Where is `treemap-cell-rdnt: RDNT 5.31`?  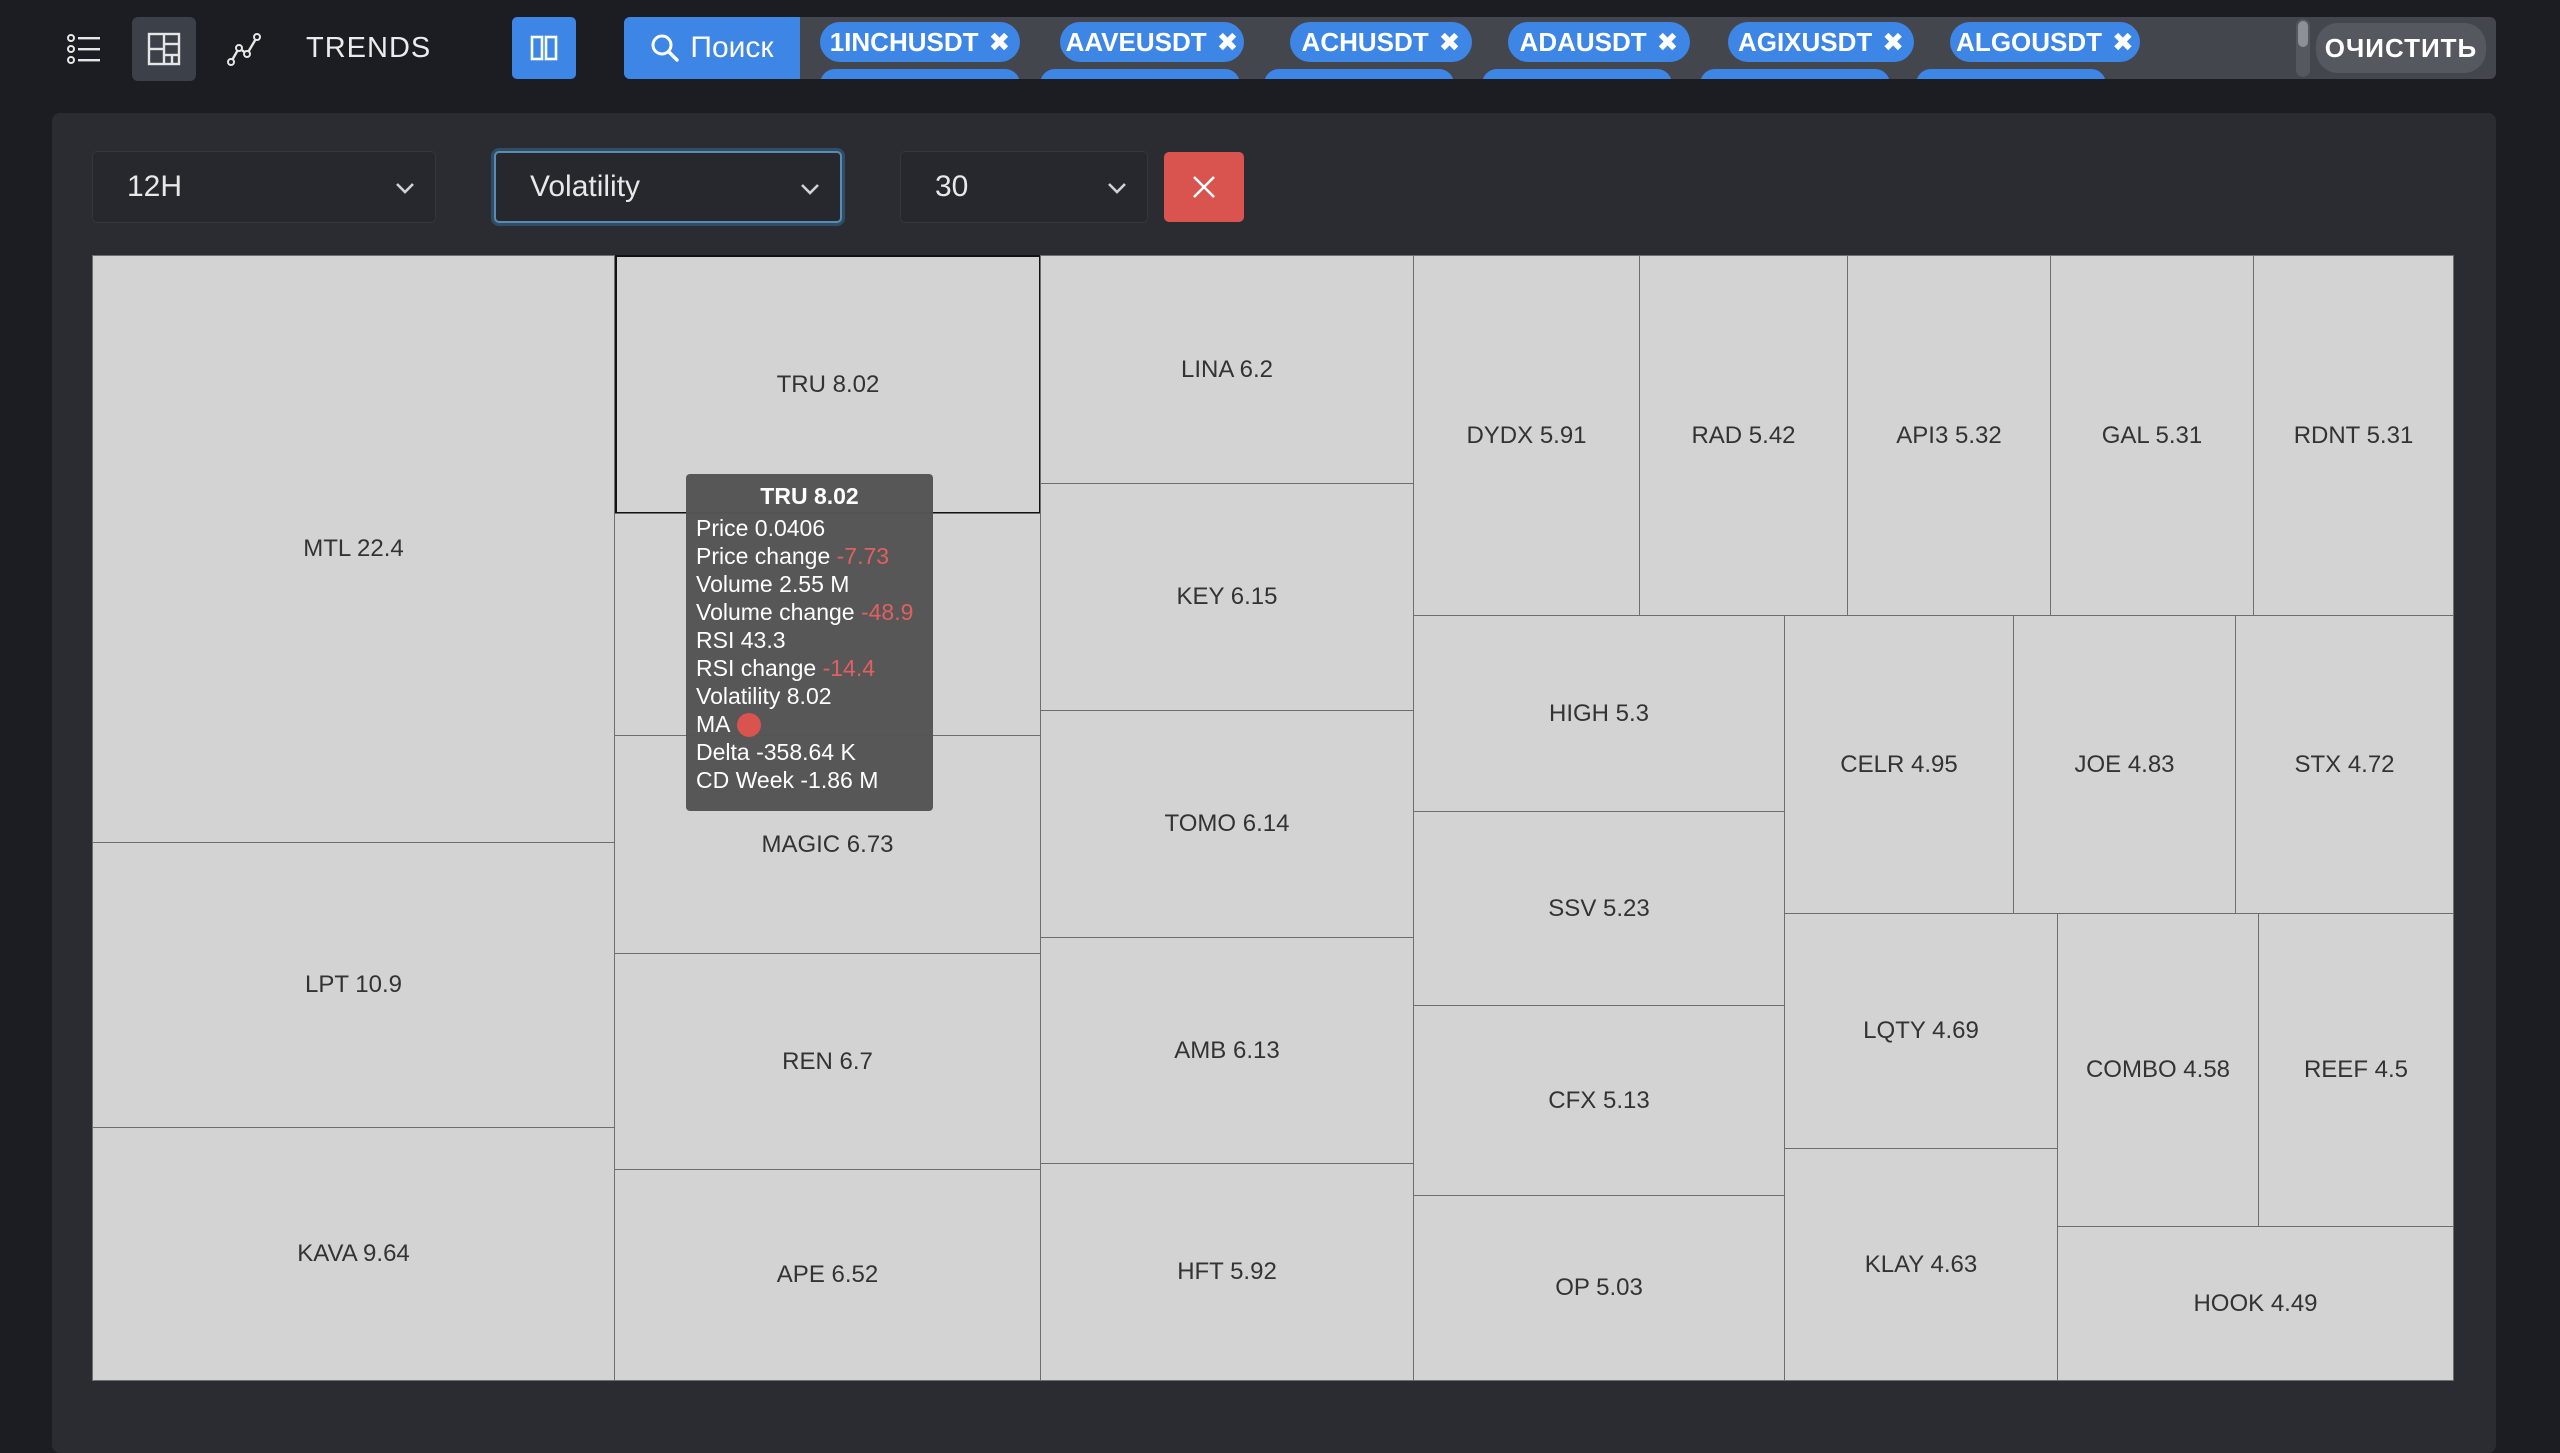 treemap-cell-rdnt: RDNT 5.31 is located at coordinates (2353, 435).